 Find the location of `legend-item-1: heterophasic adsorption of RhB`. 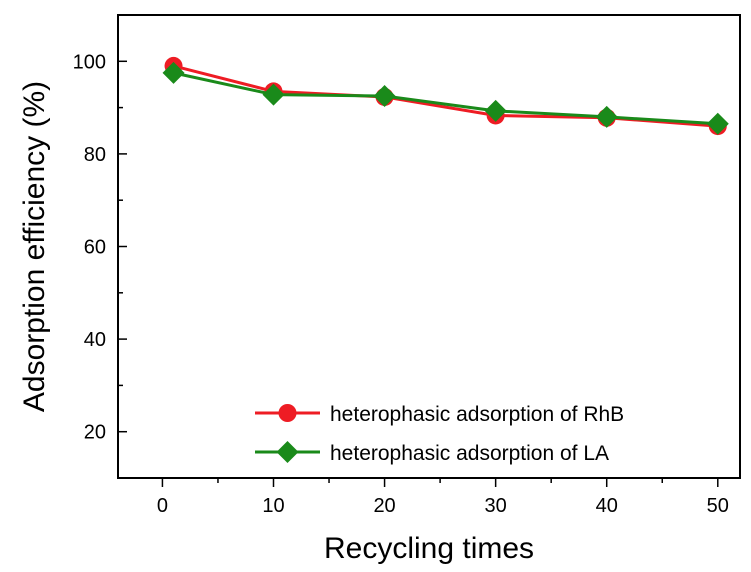

legend-item-1: heterophasic adsorption of RhB is located at coordinates (439, 414).